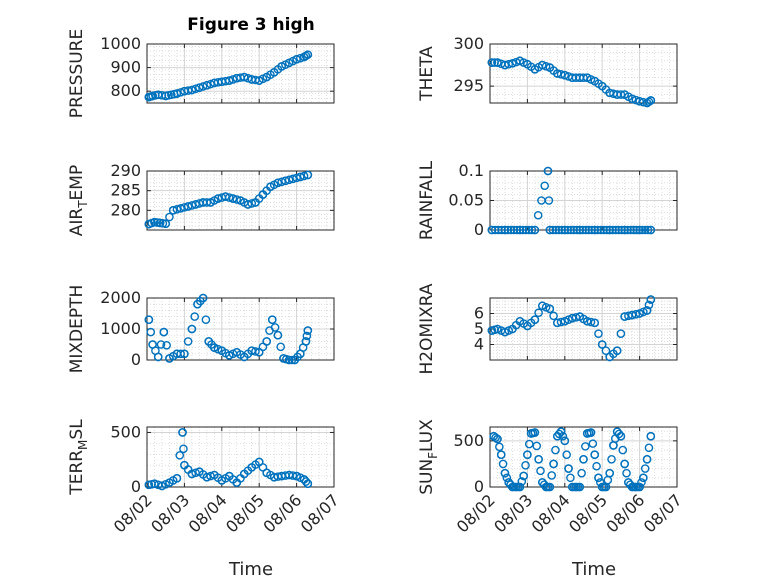 The image size is (778, 583). I want to click on x-tick-label: 08/07, so click(320, 513).